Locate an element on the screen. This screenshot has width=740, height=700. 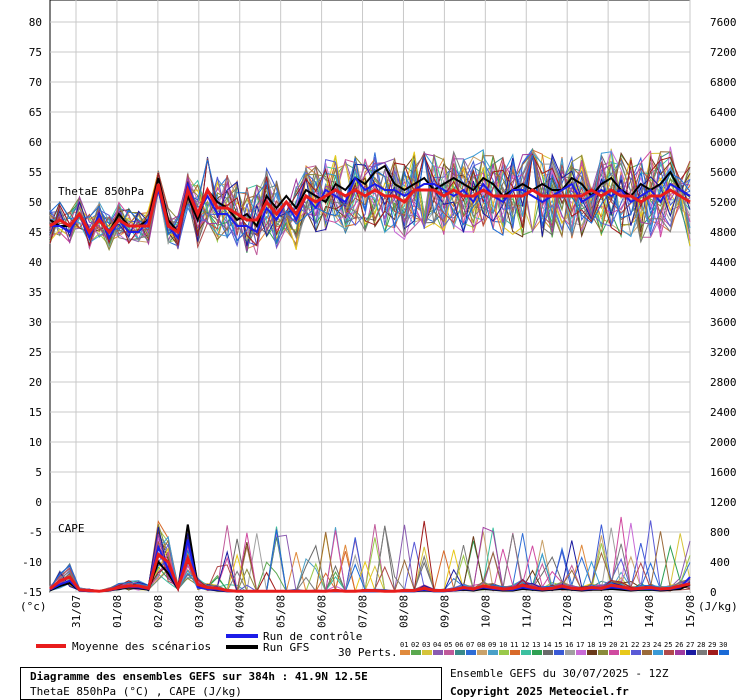
legend-control-label: Run de contrôle is located at coordinates (312, 636).